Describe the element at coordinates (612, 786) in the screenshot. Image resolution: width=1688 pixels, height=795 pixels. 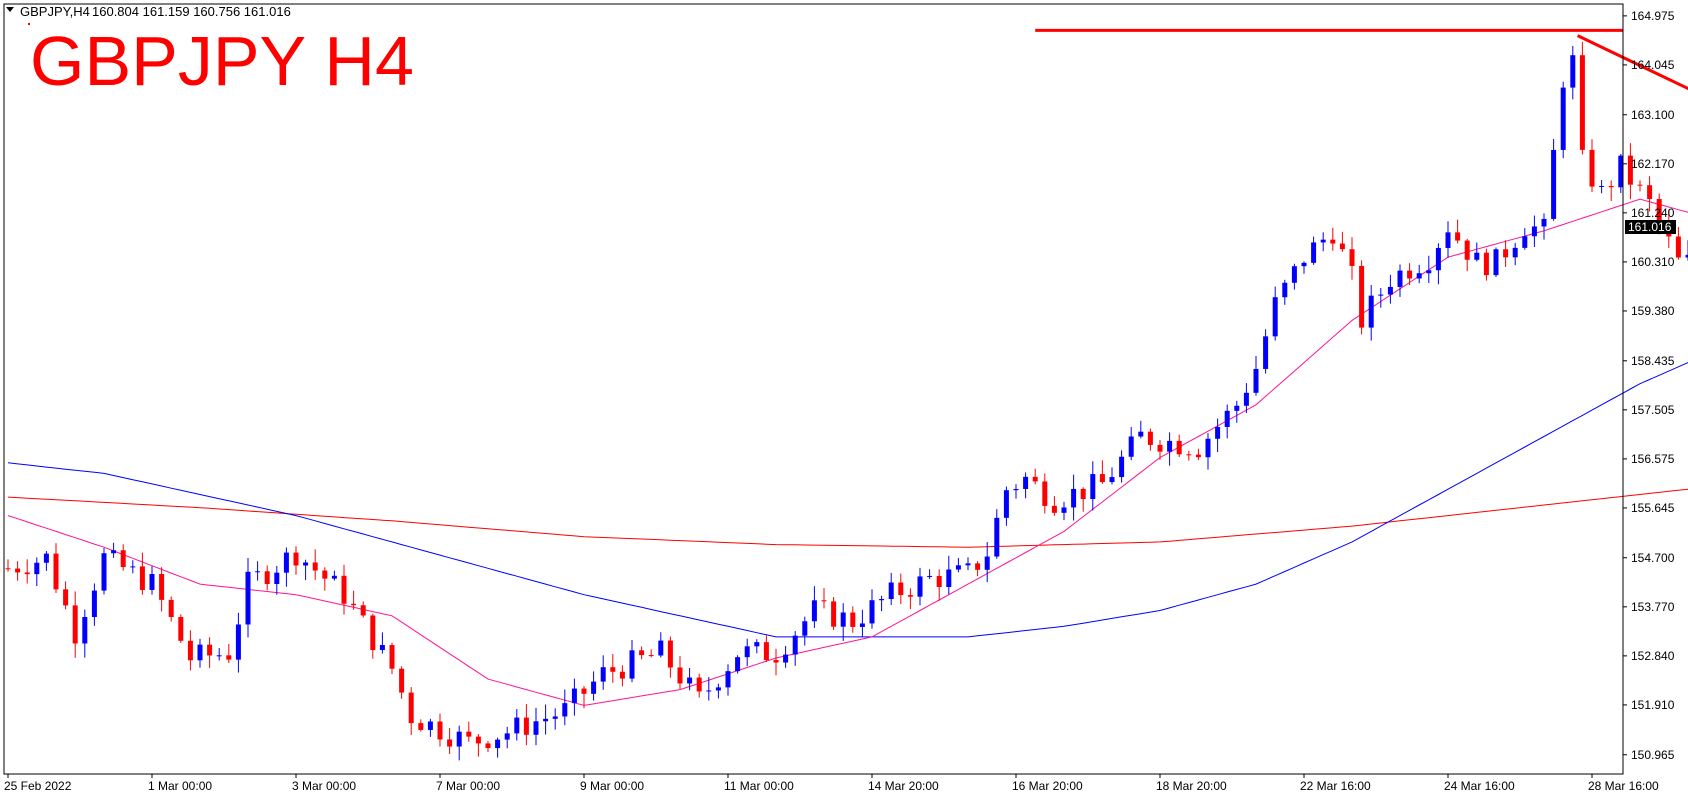
I see `x-tick-label: 9 Mar 00:00` at that location.